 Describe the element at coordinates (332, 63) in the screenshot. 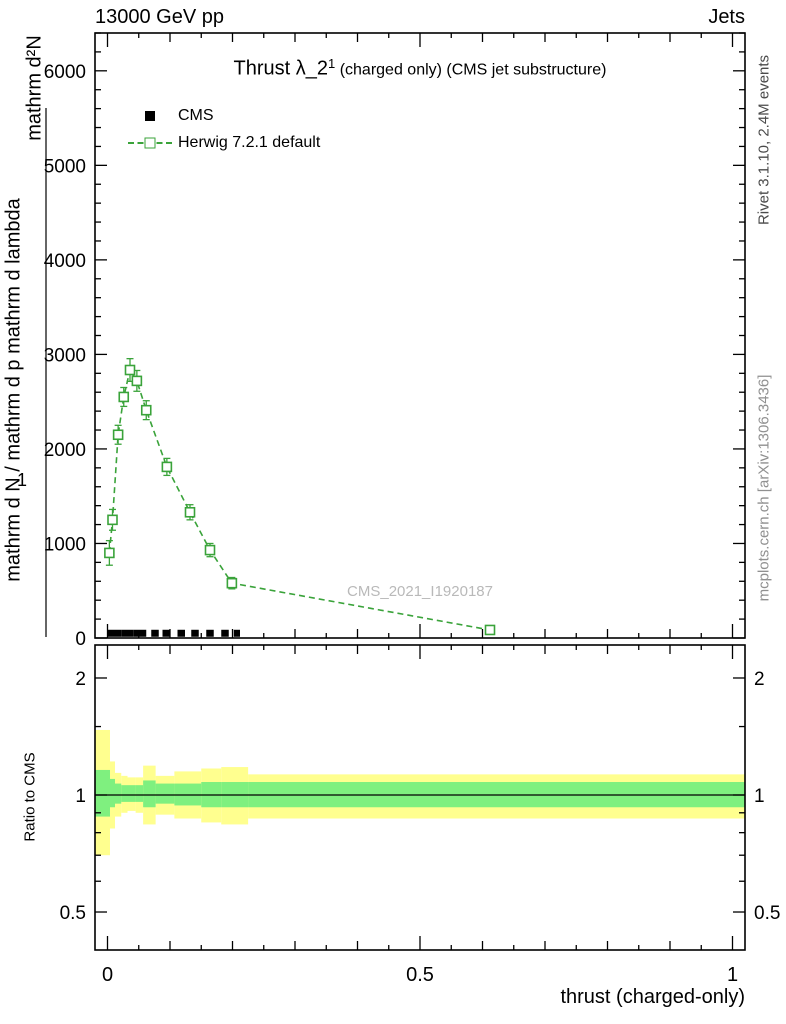

I see `plot-title-superscript: 1` at that location.